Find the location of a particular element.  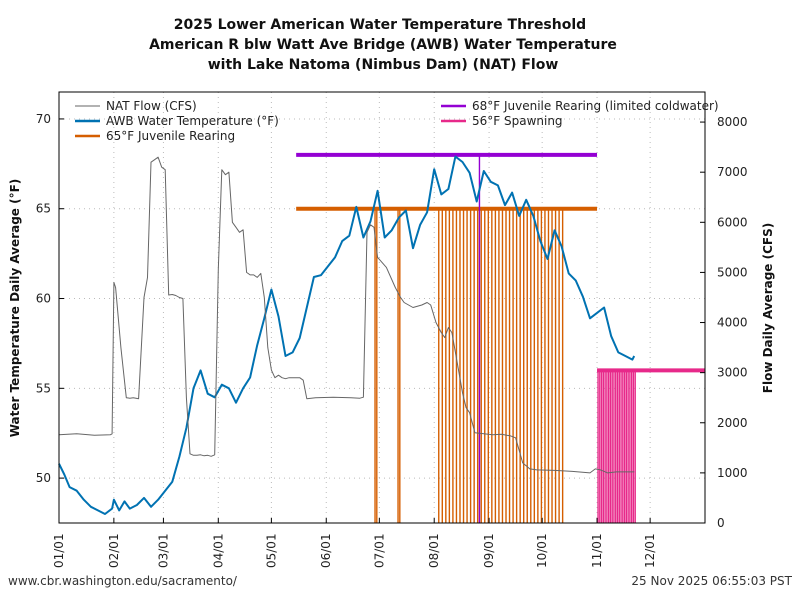

y-axis-right: 0 1000 2000 3000 4000 5000 6000 7000 8000 is located at coordinates (724, 322).